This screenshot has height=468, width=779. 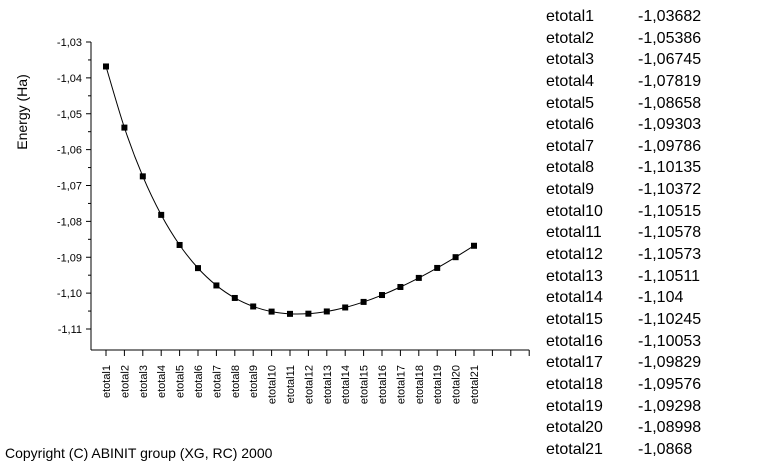 I want to click on table-row-name: etotal20, so click(x=574, y=428).